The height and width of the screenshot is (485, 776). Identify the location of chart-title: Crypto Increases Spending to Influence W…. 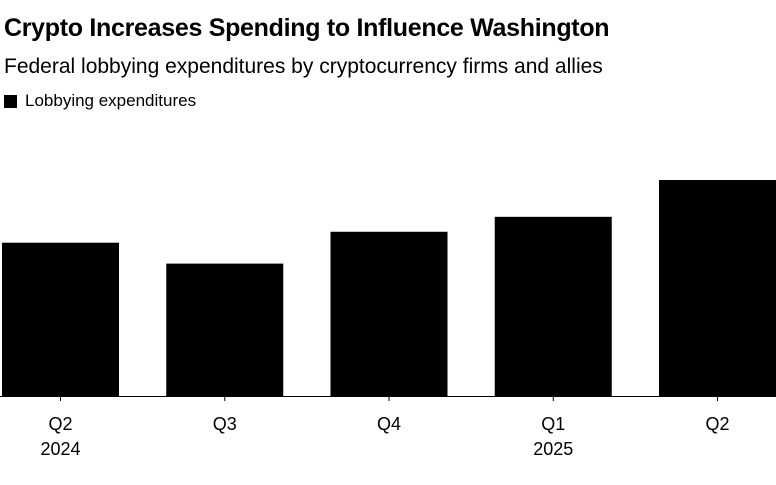
(307, 28).